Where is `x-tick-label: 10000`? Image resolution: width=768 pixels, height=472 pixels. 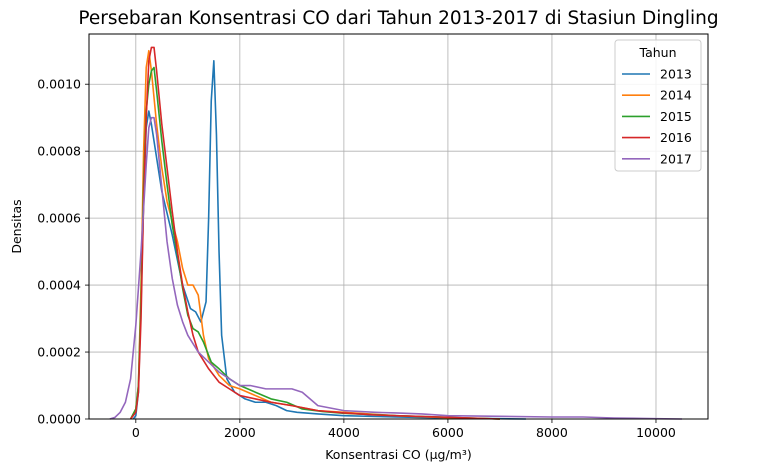 x-tick-label: 10000 is located at coordinates (656, 432).